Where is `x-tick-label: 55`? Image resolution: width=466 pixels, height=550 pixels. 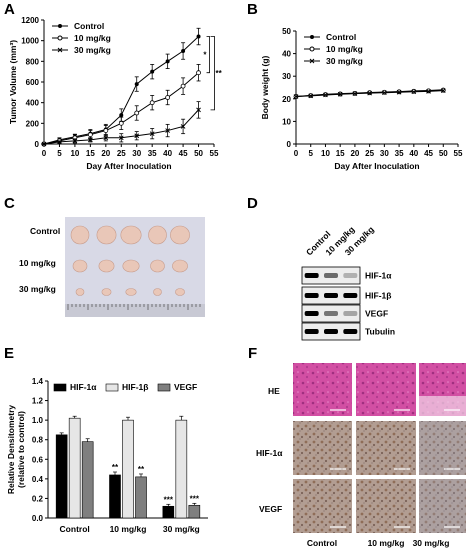
x-tick-label: 55 is located at coordinates (214, 153).